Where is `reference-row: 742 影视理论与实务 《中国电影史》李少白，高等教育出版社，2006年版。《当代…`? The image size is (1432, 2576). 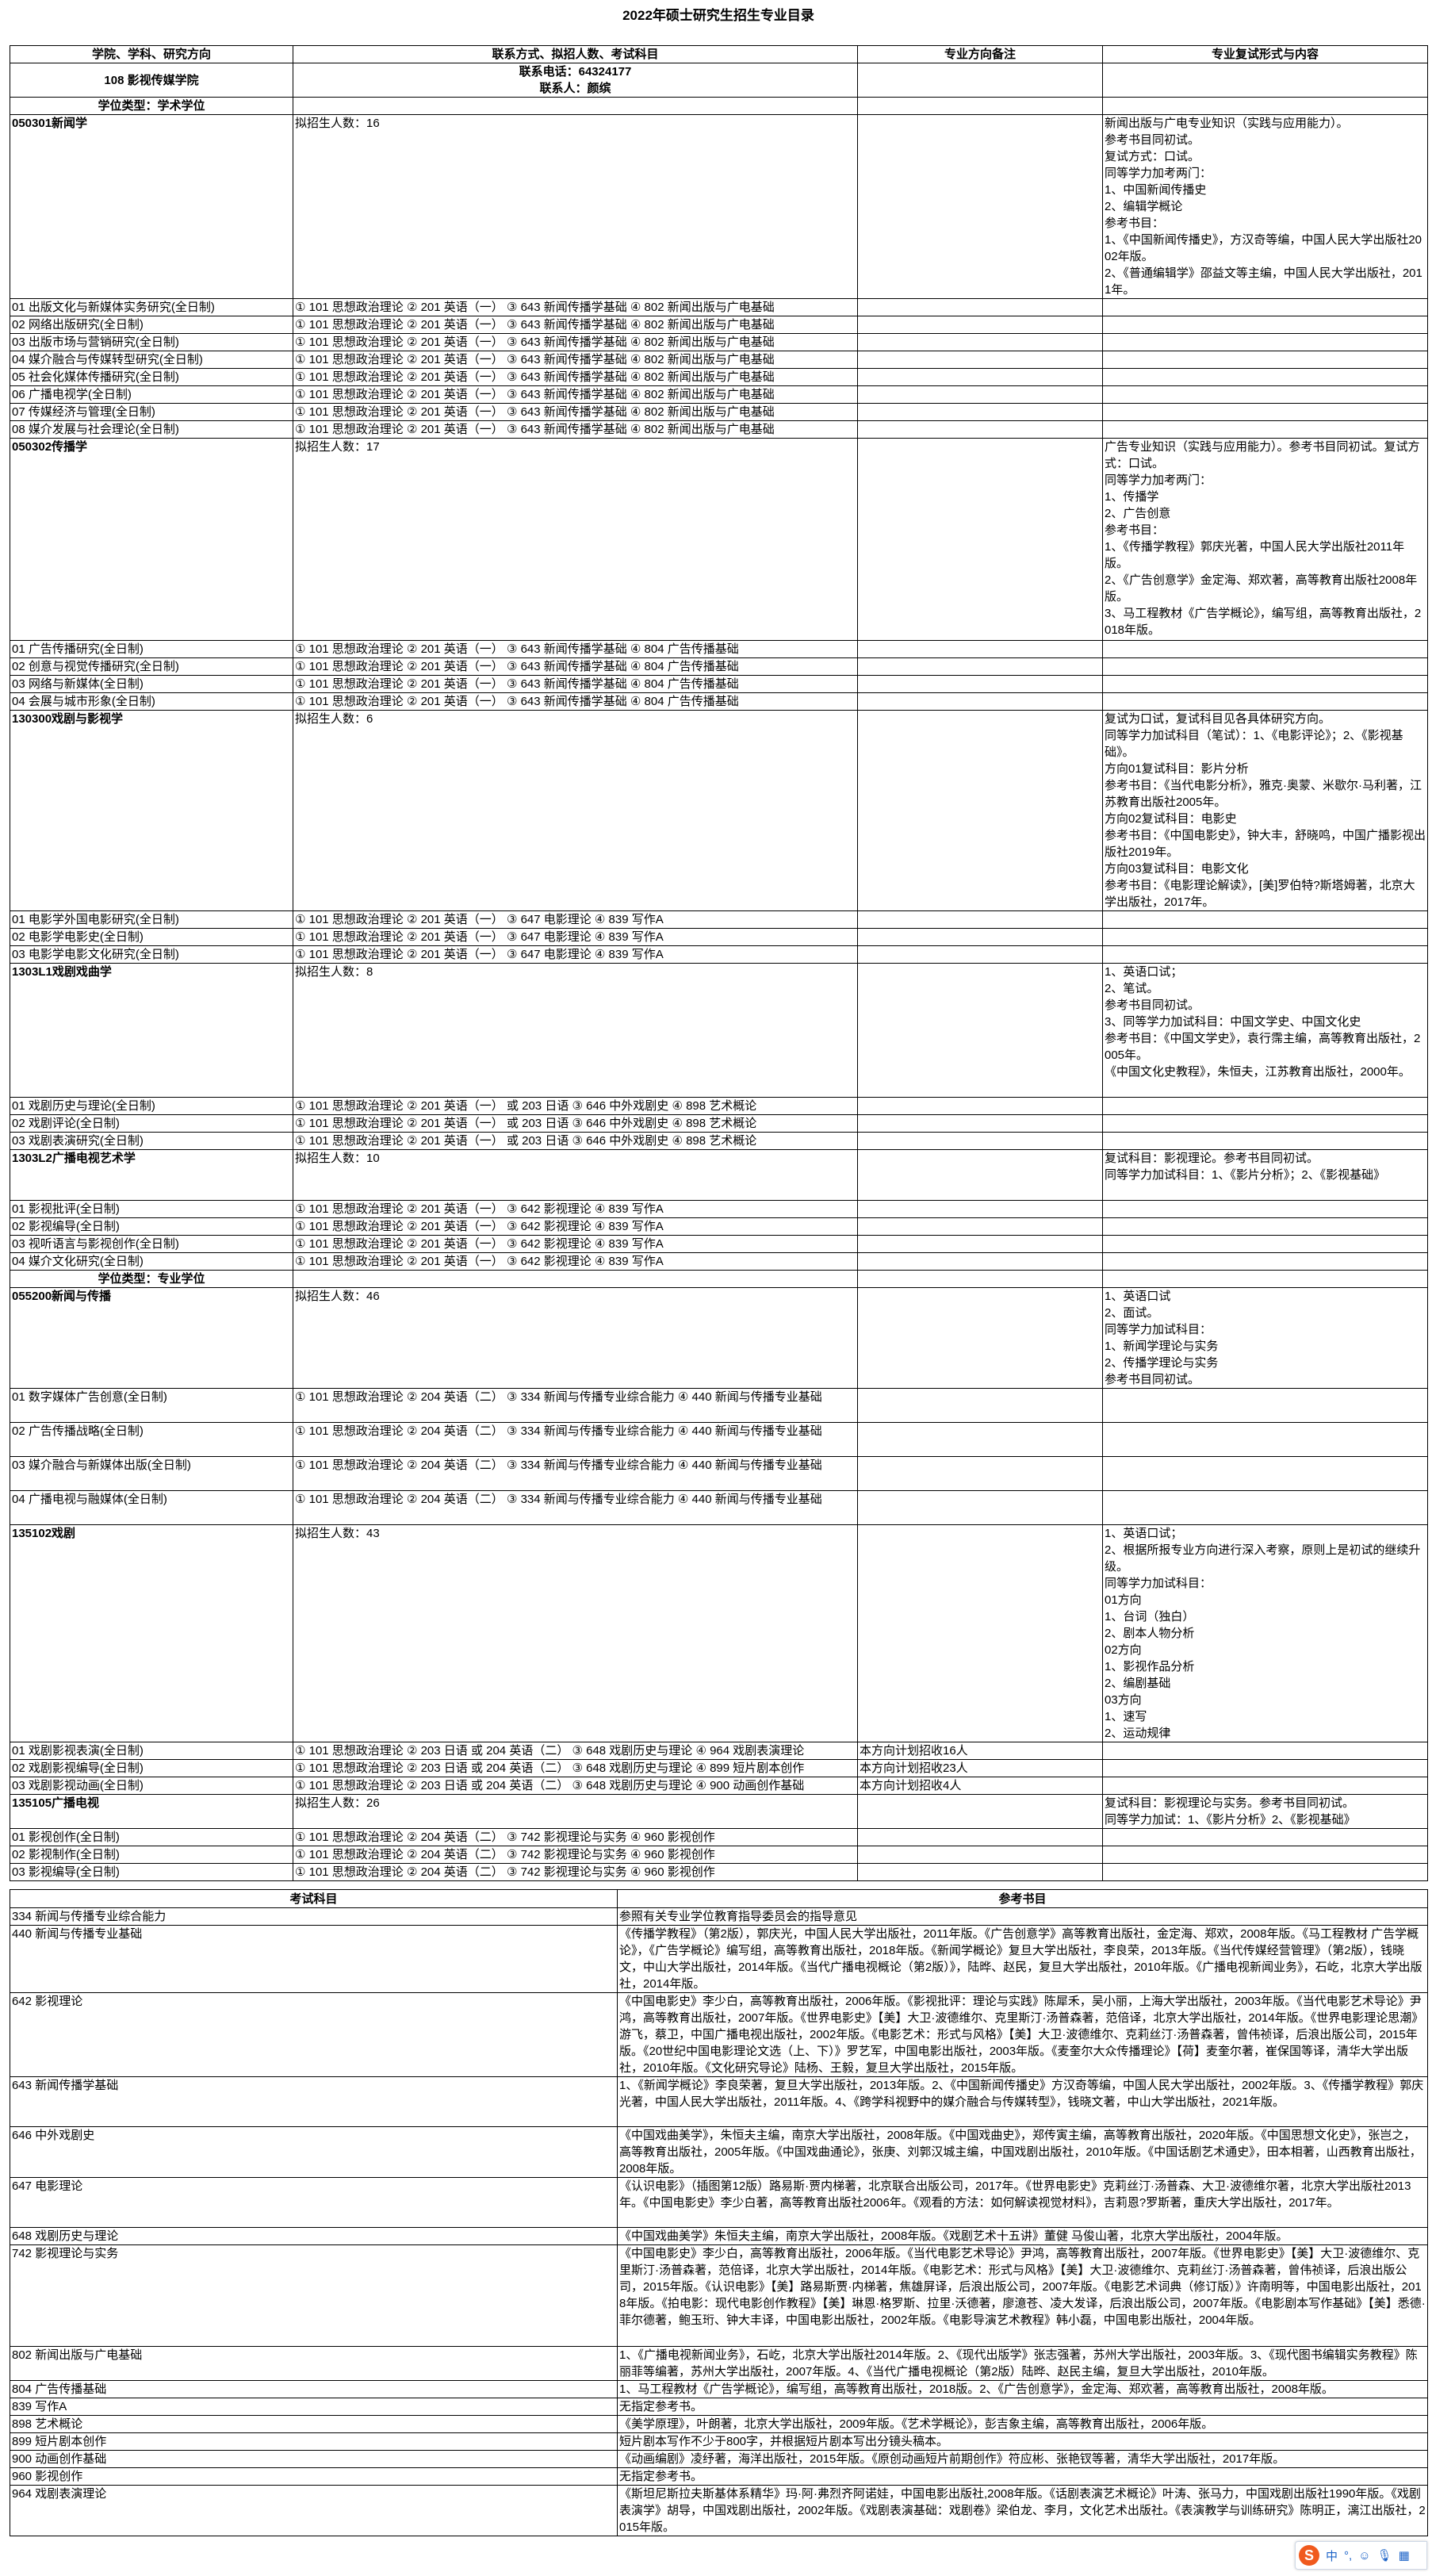 reference-row: 742 影视理论与实务 《中国电影史》李少白，高等教育出版社，2006年版。《当代… is located at coordinates (719, 2296).